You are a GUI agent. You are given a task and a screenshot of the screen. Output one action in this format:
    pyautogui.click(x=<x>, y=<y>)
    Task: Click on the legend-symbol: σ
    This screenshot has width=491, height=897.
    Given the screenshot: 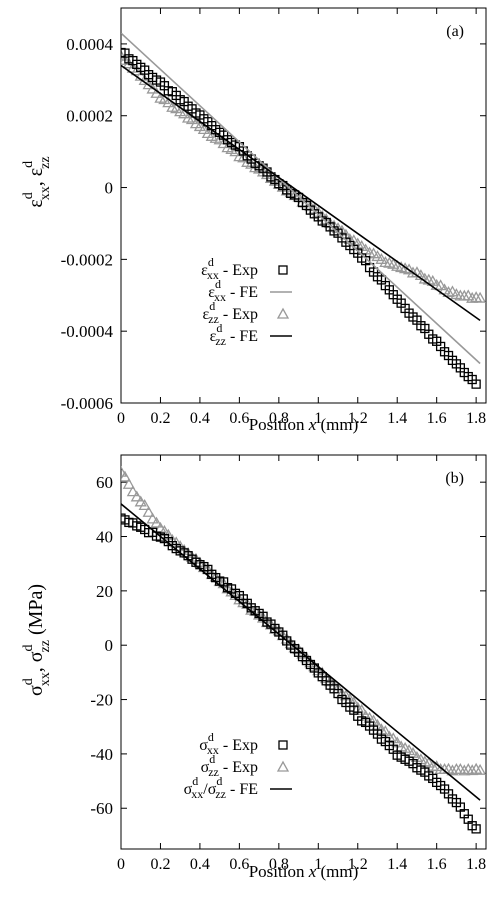 What is the action you would take?
    pyautogui.click(x=203, y=745)
    